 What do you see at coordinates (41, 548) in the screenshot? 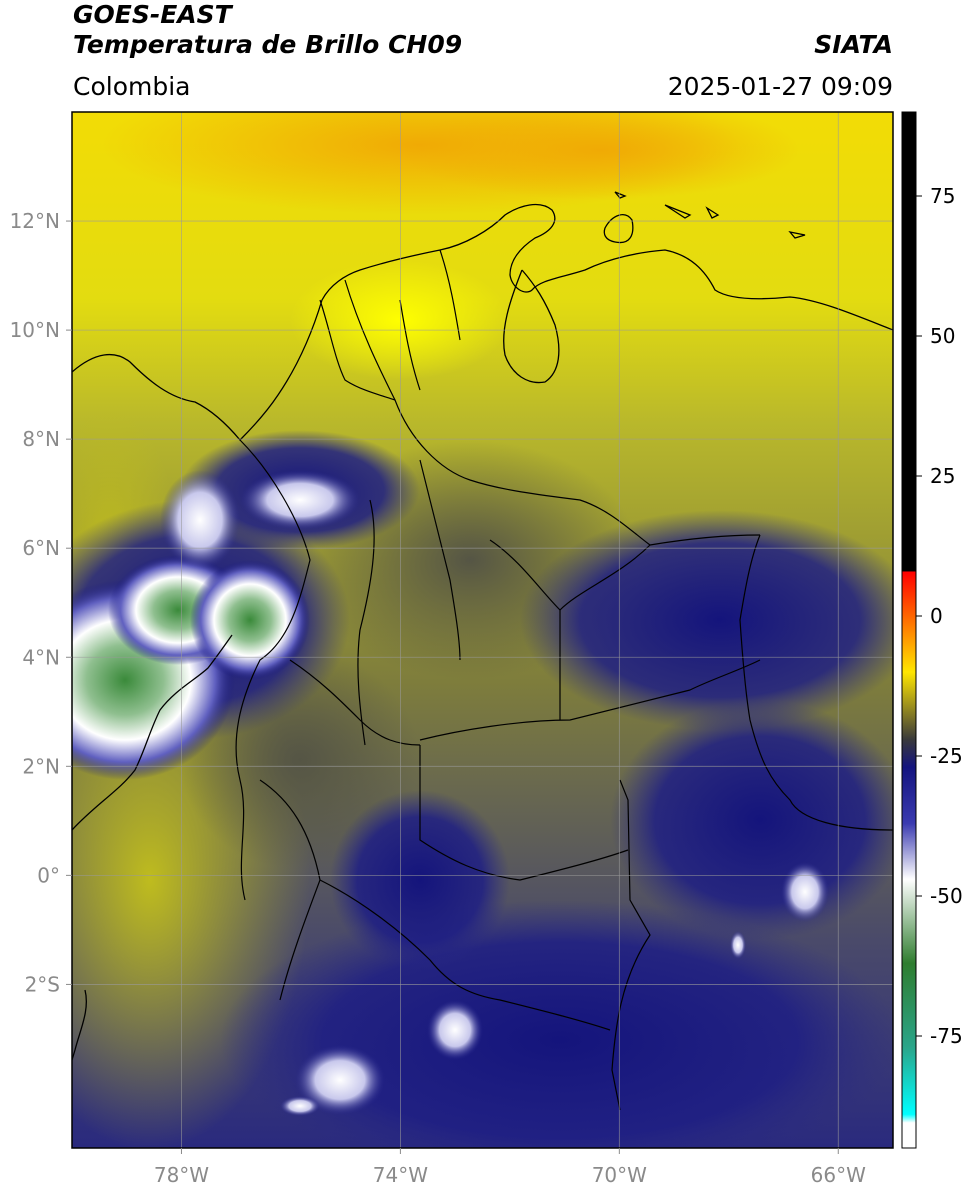
I see `latitude-tick-label: 6°N` at bounding box center [41, 548].